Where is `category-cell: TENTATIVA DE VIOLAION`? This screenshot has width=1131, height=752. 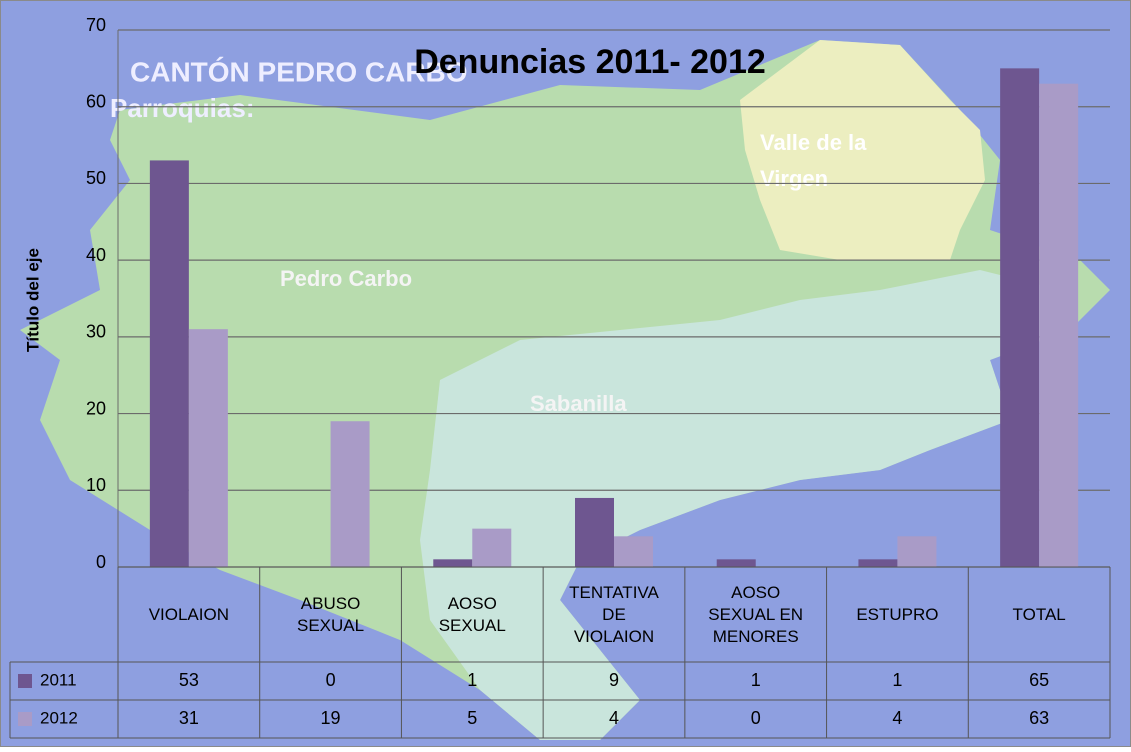
category-cell: TENTATIVA DE VIOLAION is located at coordinates (614, 614).